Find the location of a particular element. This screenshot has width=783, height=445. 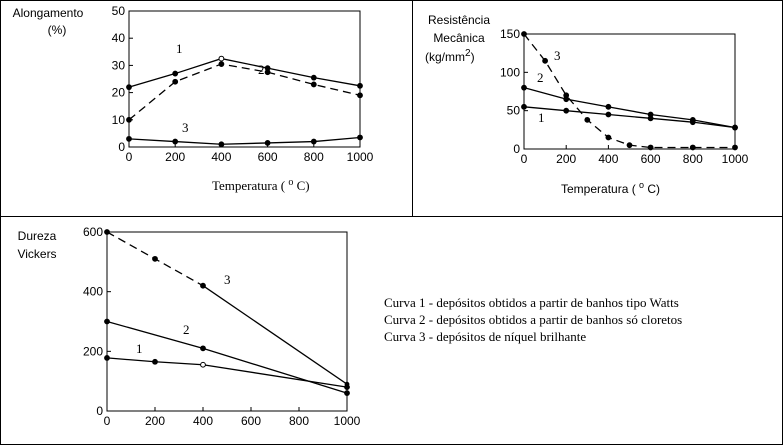

chart1-ytick-label: 0 is located at coordinates (121, 147).